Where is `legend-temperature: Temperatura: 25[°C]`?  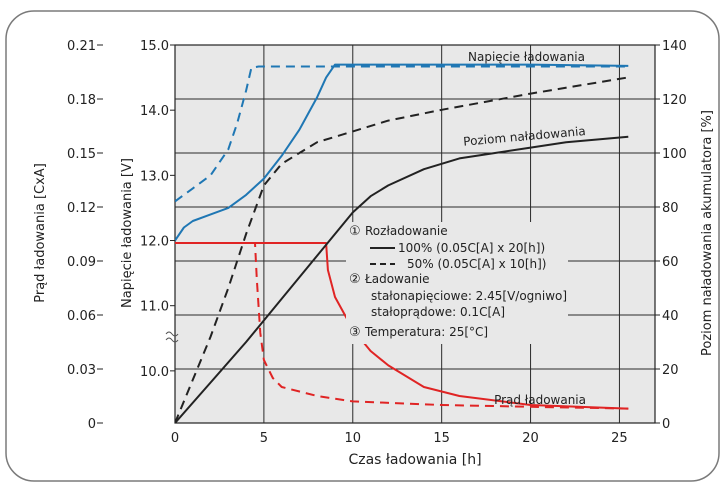 legend-temperature: Temperatura: 25[°C] is located at coordinates (426, 332).